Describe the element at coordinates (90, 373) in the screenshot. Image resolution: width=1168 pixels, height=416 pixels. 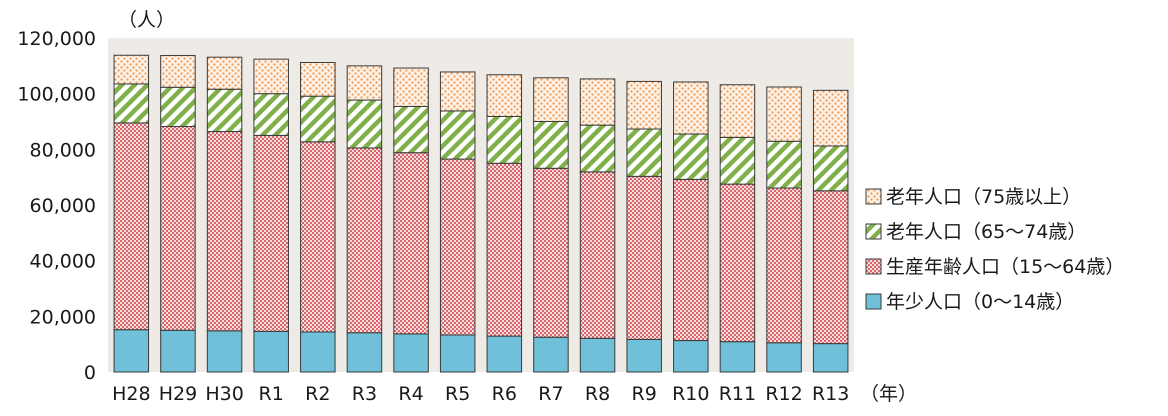
I see `y-tick-label: 0` at that location.